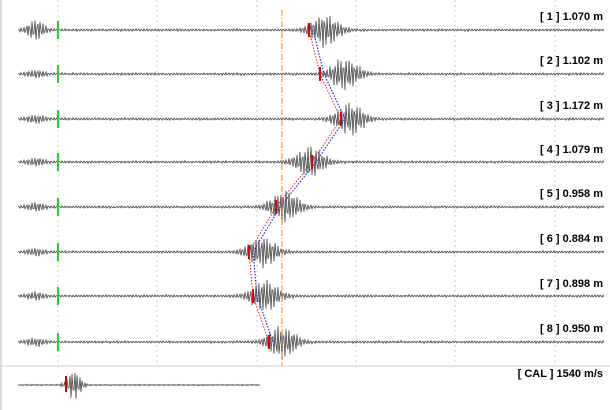 The image size is (610, 410). Describe the element at coordinates (571, 329) in the screenshot. I see `trace-label-8: [ 8 ] 0.950 m` at that location.